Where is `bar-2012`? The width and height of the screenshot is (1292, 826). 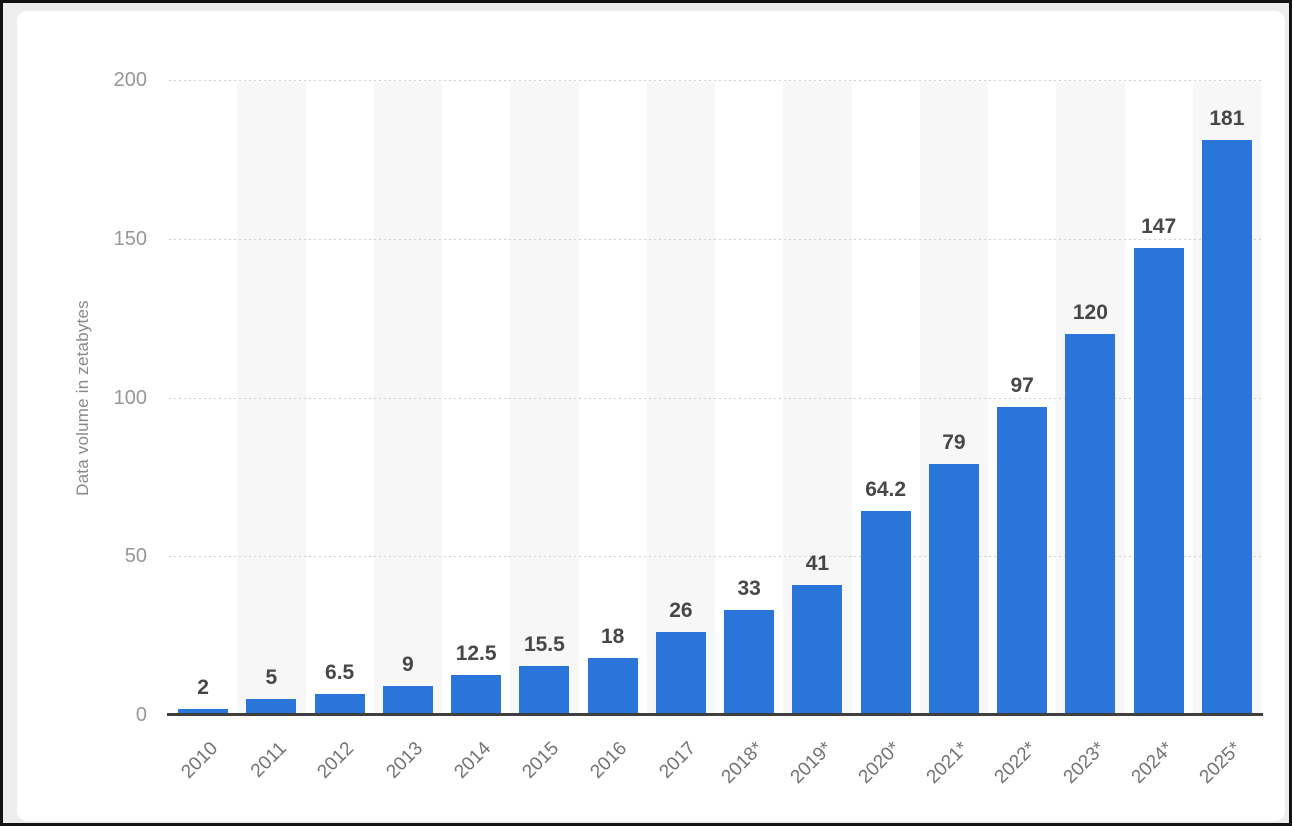 bar-2012 is located at coordinates (339, 704).